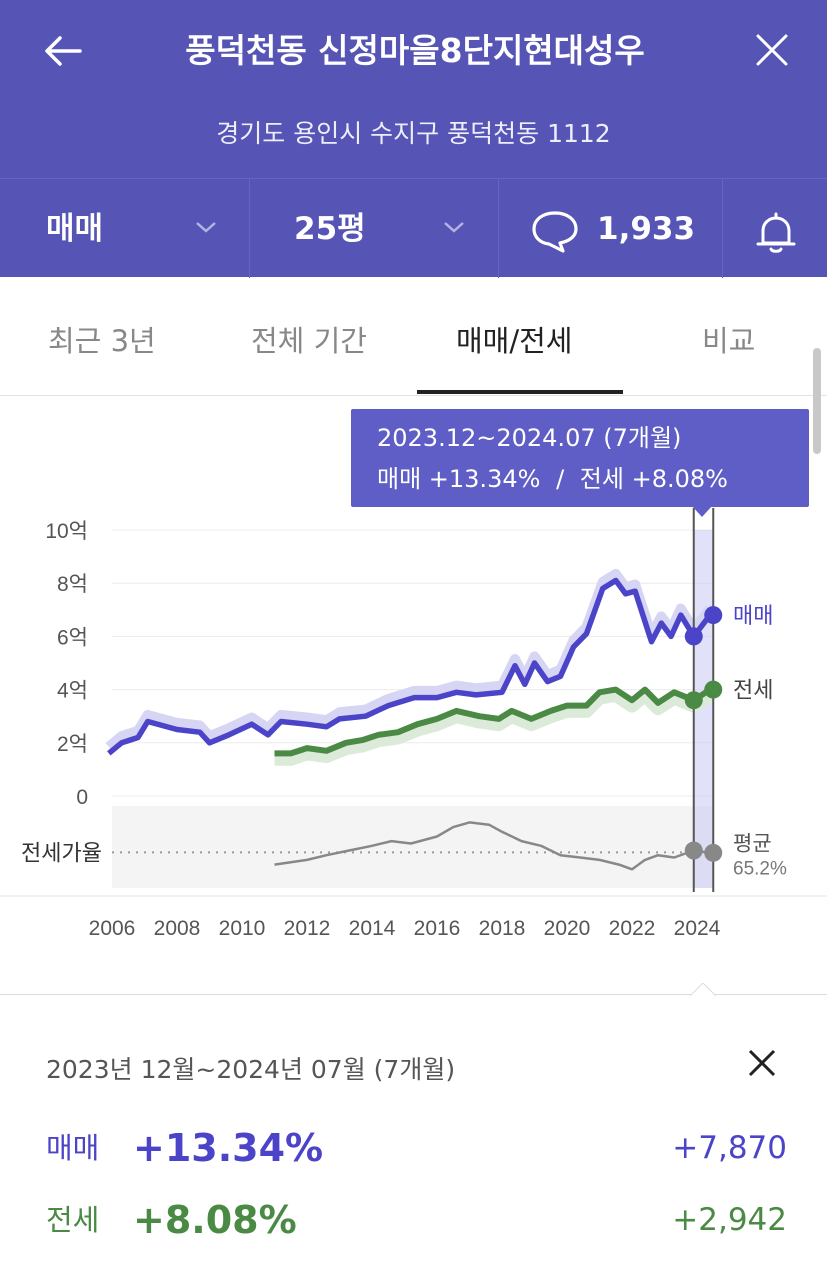 The height and width of the screenshot is (1280, 827). Describe the element at coordinates (75, 229) in the screenshot. I see `deal-type-label: 매매` at that location.